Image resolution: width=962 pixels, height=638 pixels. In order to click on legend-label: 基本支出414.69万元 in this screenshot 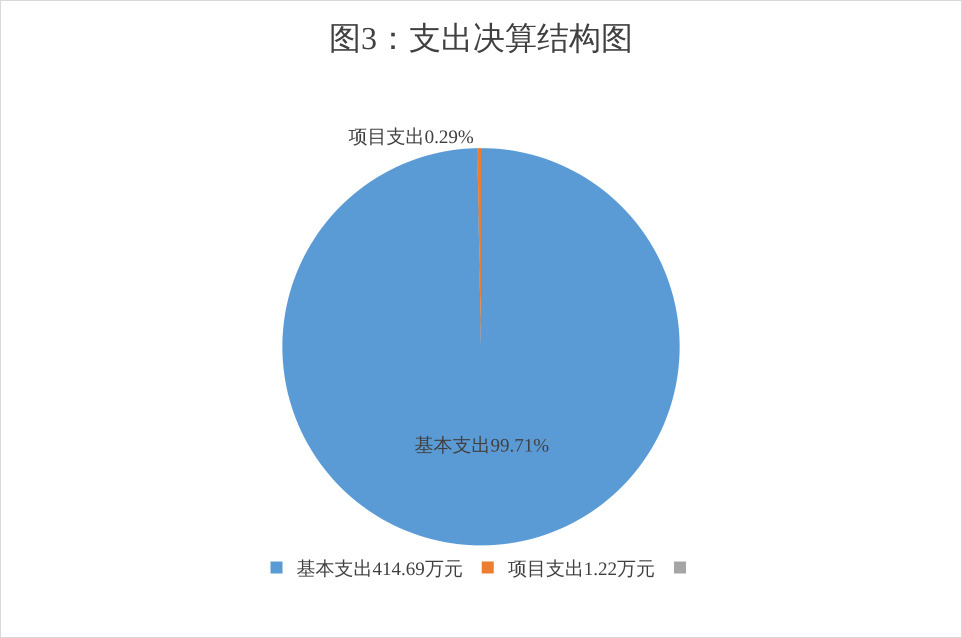, I will do `click(379, 569)`.